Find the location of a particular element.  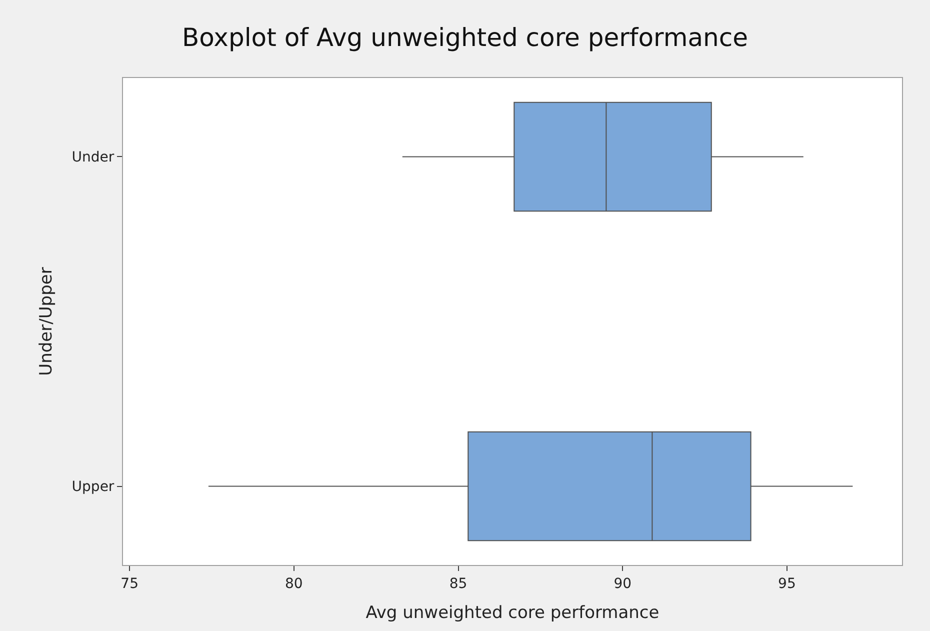

chart-title: Boxplot of Avg unweighted core performance is located at coordinates (465, 37).